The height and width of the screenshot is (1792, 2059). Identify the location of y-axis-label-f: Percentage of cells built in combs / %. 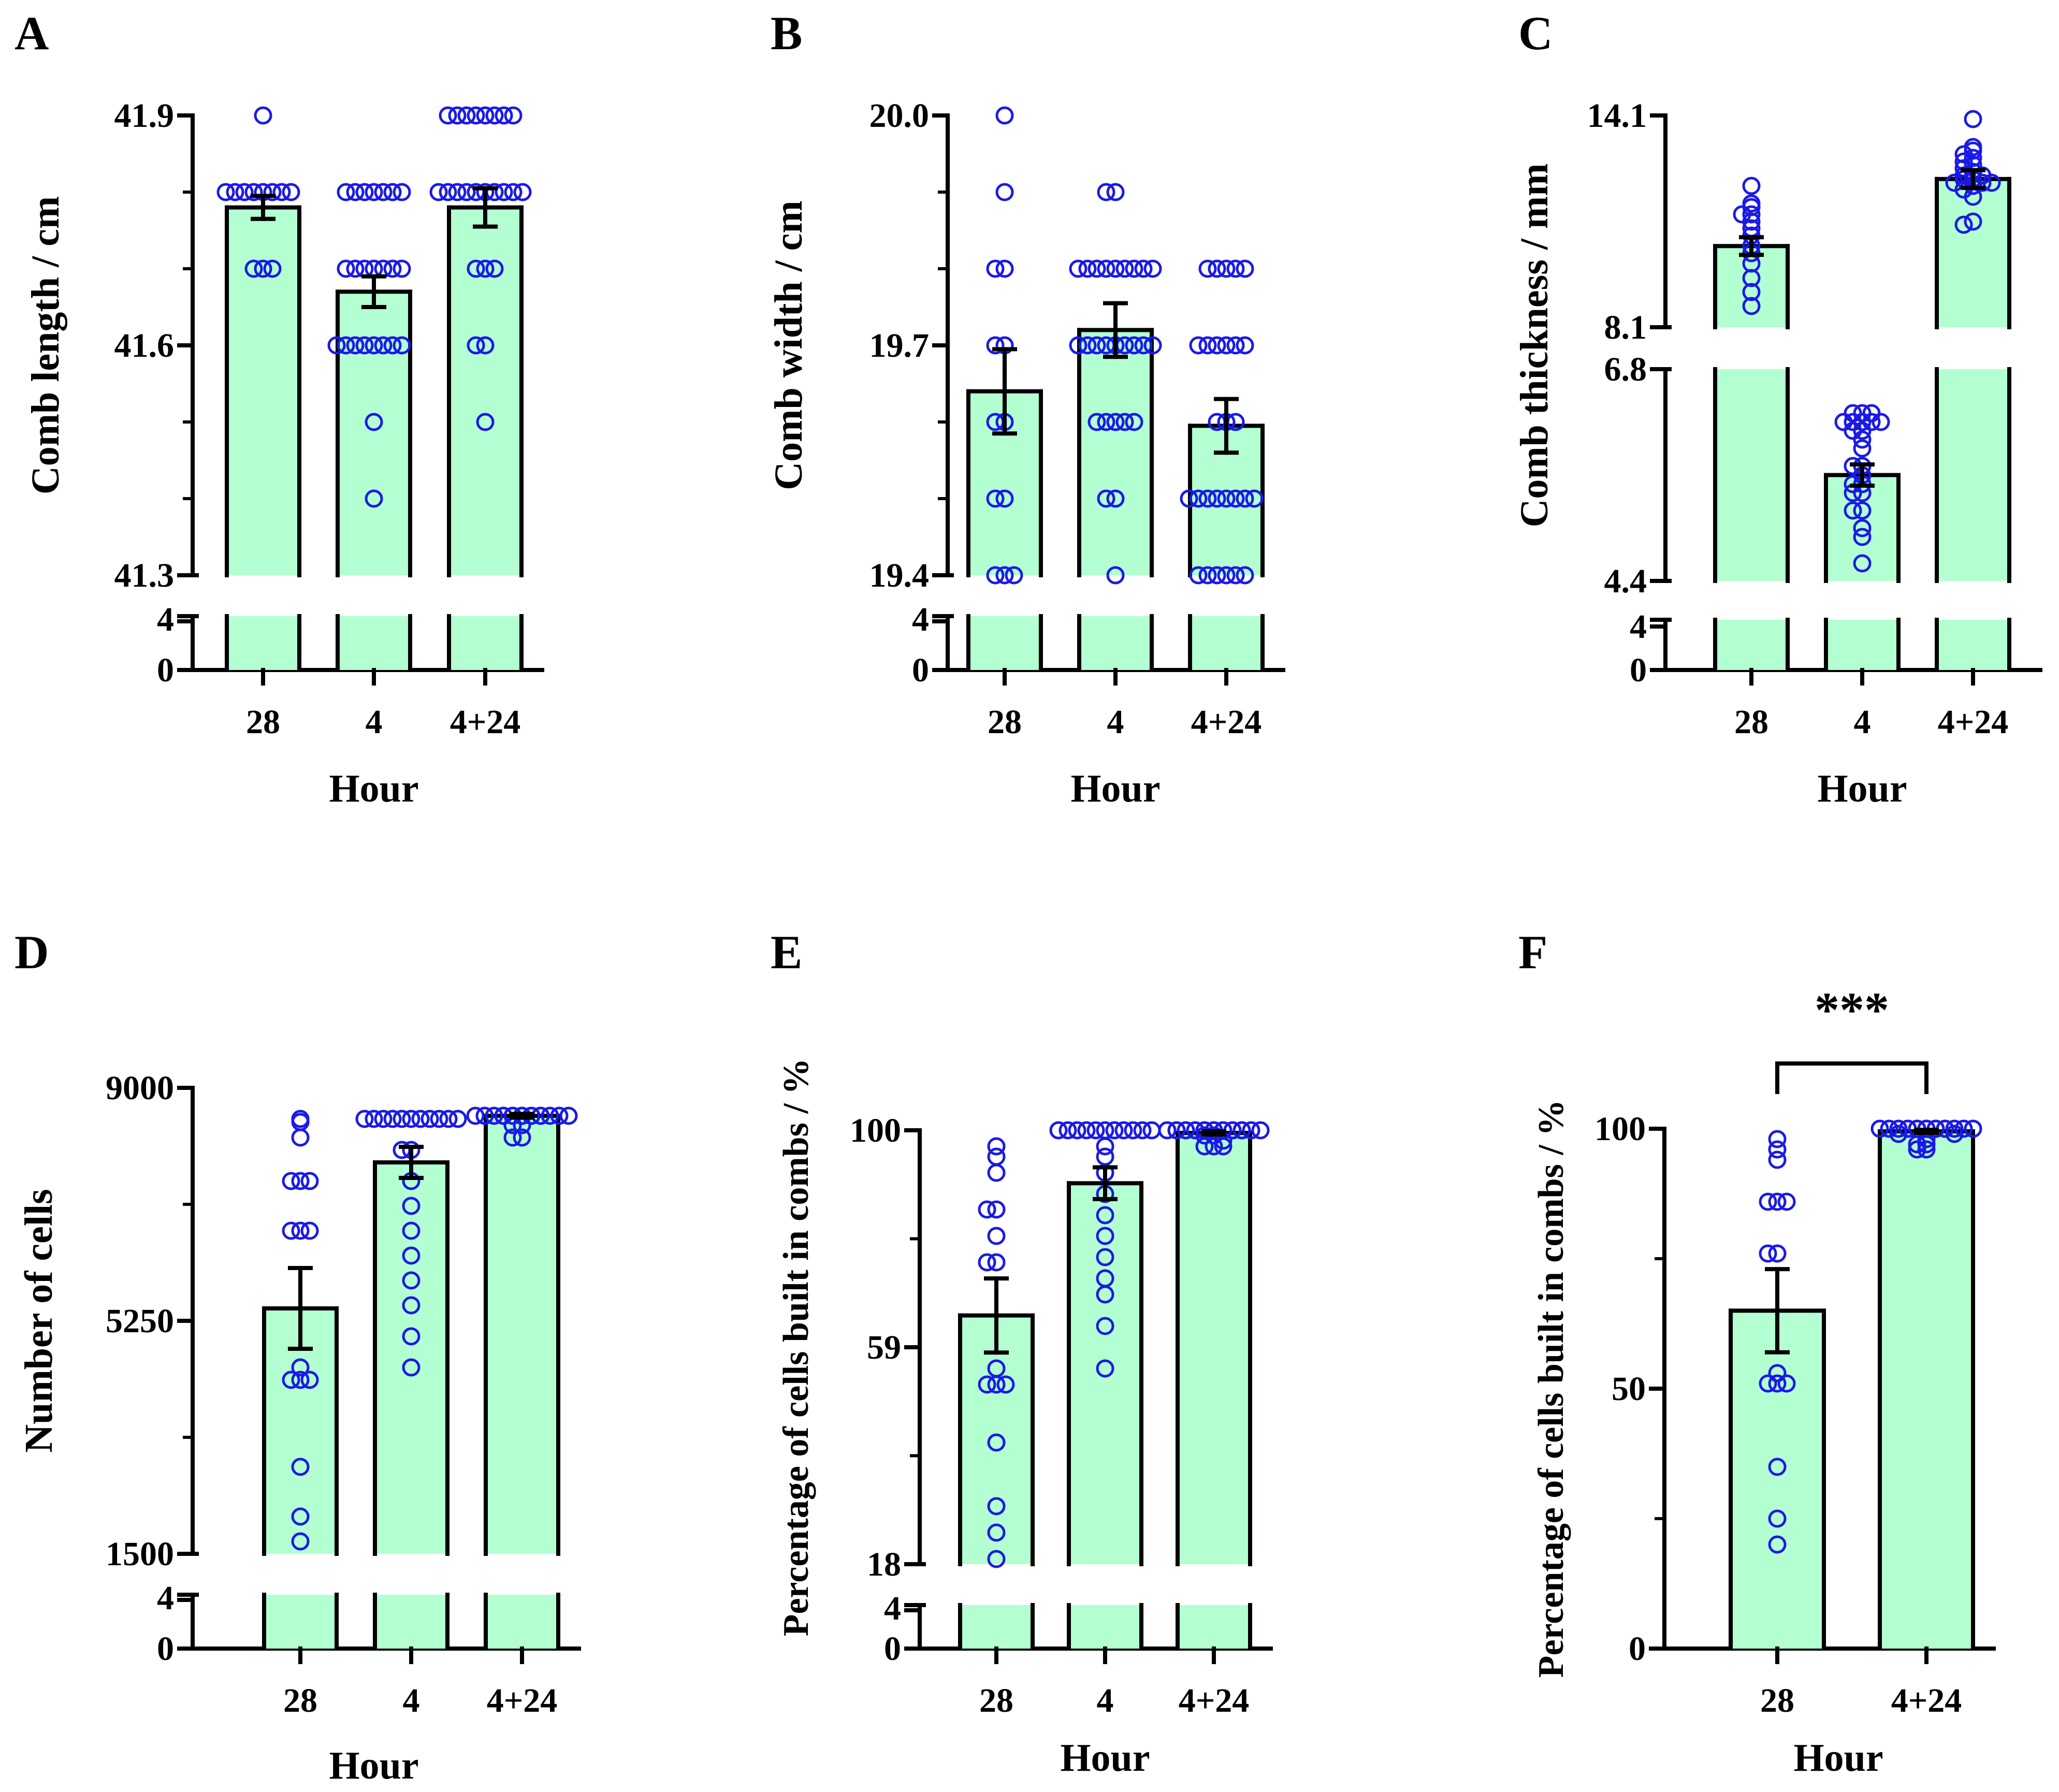
(1551, 1389).